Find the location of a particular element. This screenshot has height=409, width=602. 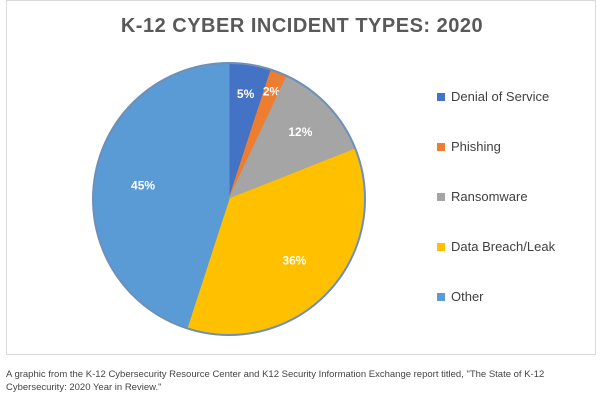

legend-label: Ransomware is located at coordinates (489, 196).